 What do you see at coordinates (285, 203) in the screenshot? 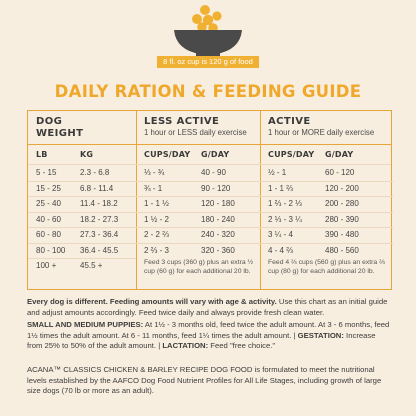
I see `cell-active-cups: 1 ⅔ - 2 ⅓` at bounding box center [285, 203].